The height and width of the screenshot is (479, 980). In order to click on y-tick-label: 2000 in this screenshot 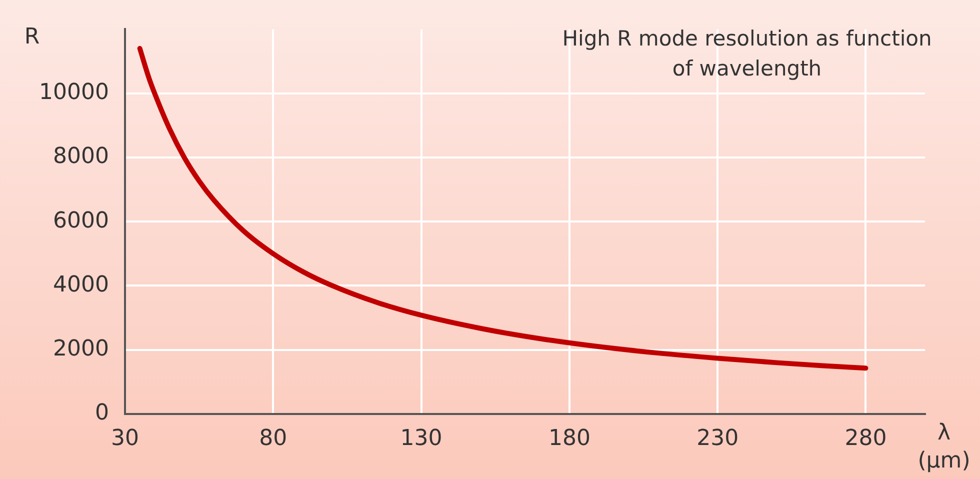, I will do `click(81, 349)`.